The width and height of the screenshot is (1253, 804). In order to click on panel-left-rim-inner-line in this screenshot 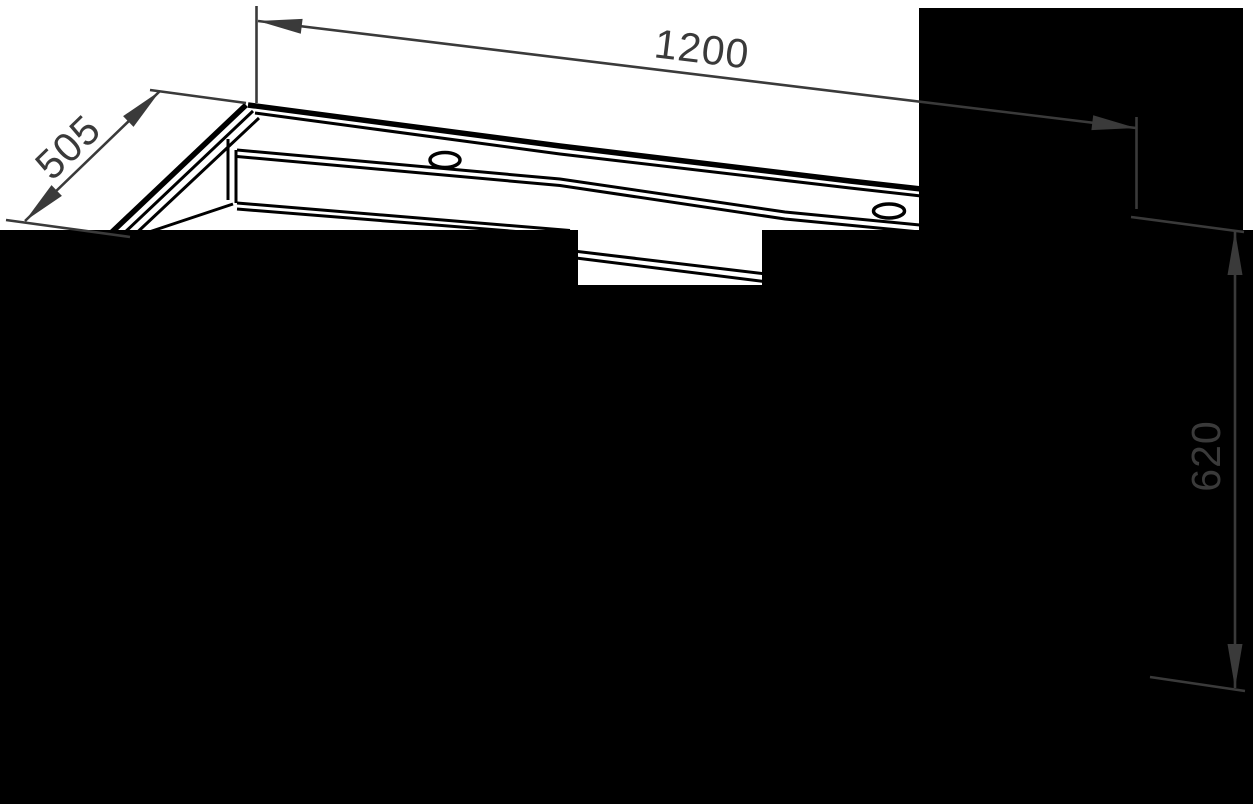, I will do `click(187, 173)`.